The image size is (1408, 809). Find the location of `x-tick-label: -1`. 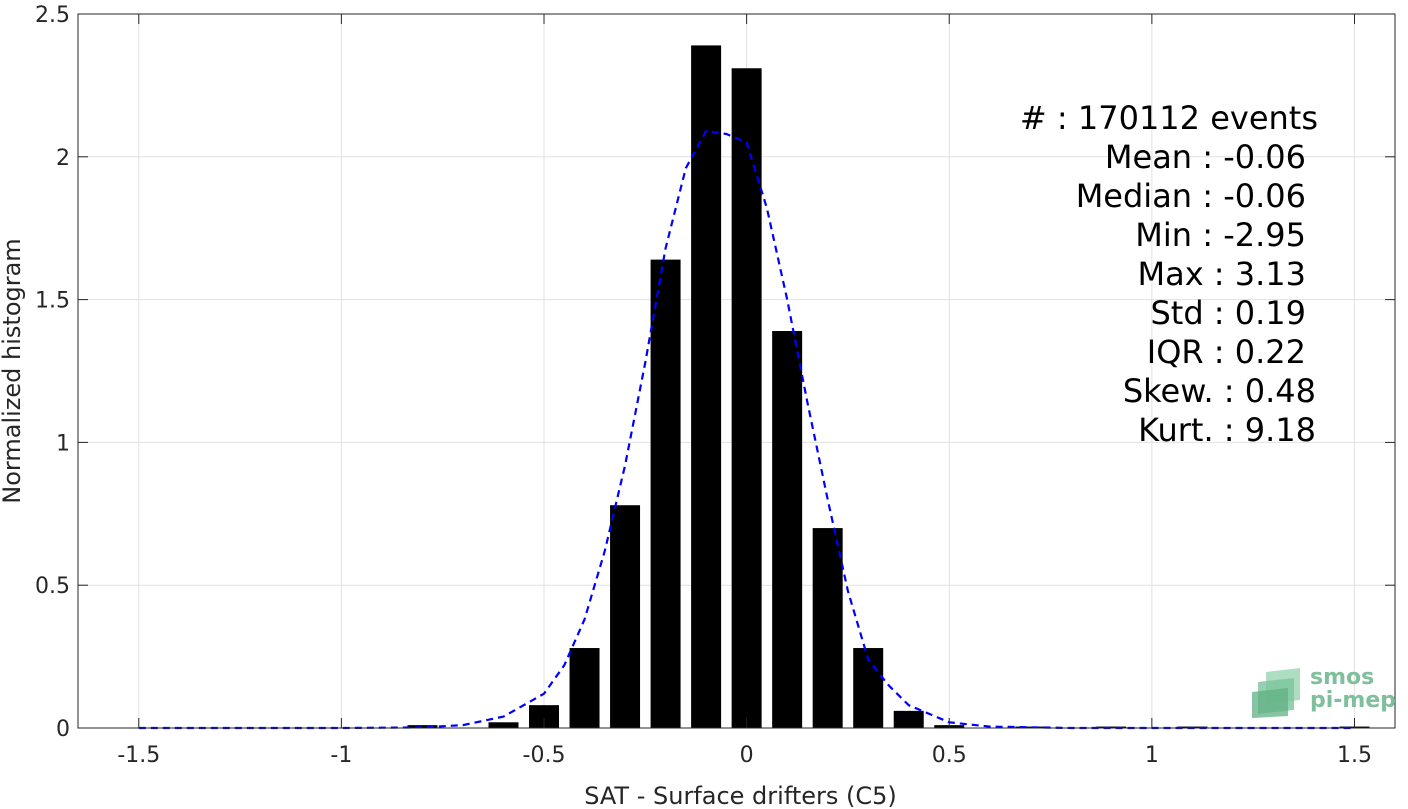

x-tick-label: -1 is located at coordinates (341, 755).